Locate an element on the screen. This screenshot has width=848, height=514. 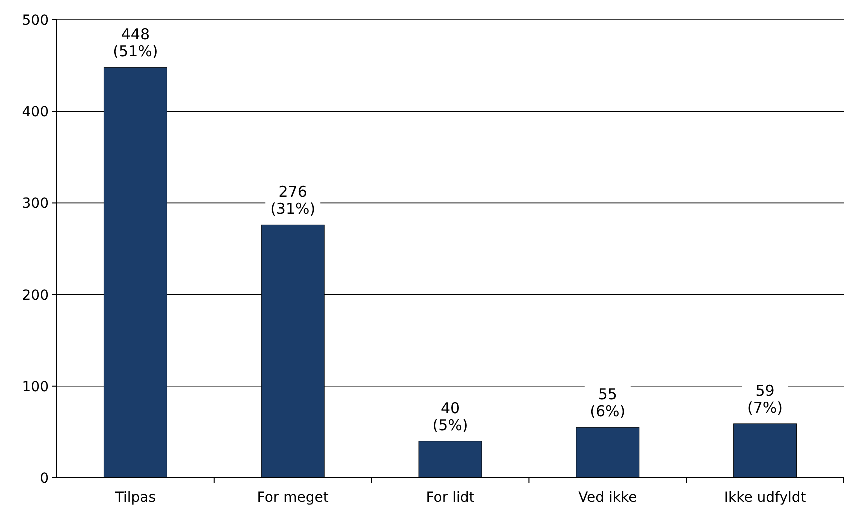
y-tick-label: 400 is located at coordinates (35, 112).